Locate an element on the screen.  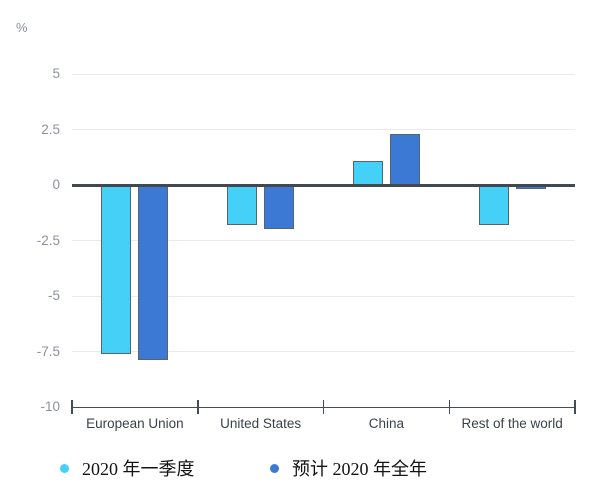
y-tick-label: -10 is located at coordinates (50, 406).